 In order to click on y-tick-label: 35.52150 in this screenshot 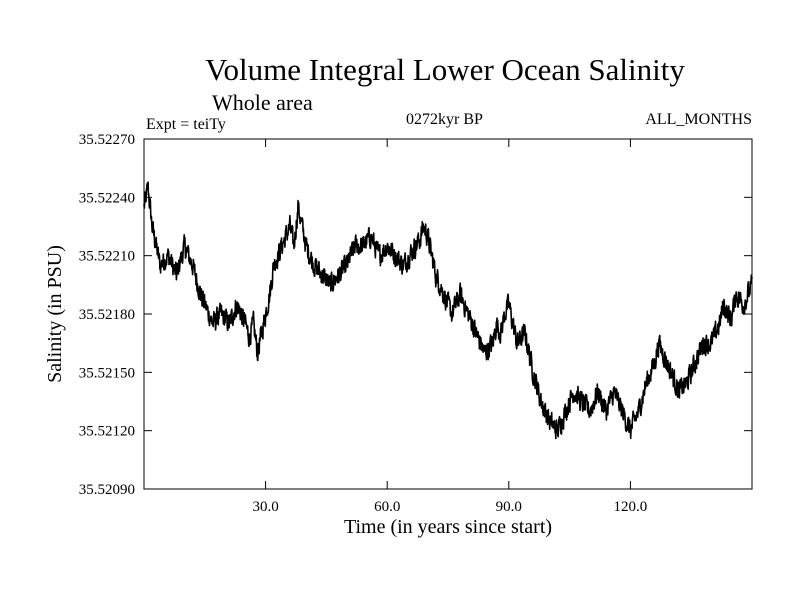, I will do `click(107, 373)`.